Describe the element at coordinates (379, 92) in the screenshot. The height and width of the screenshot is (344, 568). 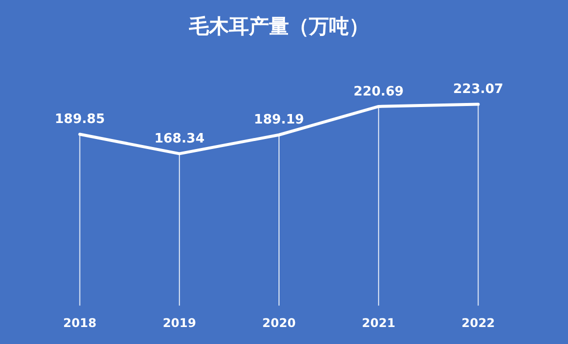
I see `data-label: 220.69` at that location.